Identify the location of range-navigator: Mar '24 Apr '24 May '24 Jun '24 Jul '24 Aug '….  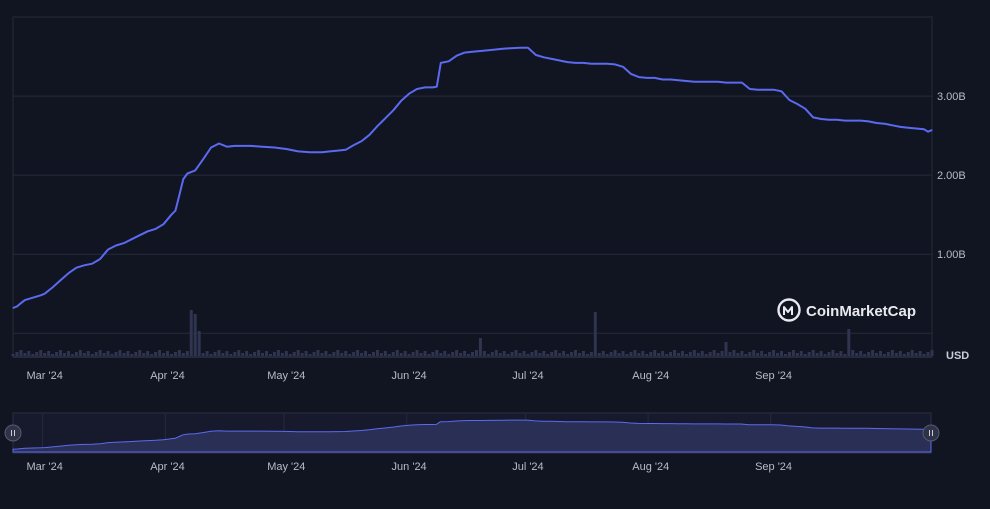
(472, 442).